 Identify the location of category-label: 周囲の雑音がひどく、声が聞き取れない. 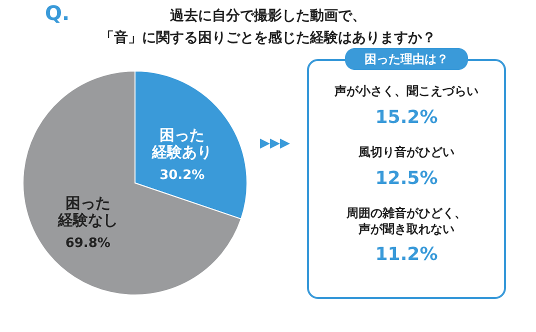
(406, 221).